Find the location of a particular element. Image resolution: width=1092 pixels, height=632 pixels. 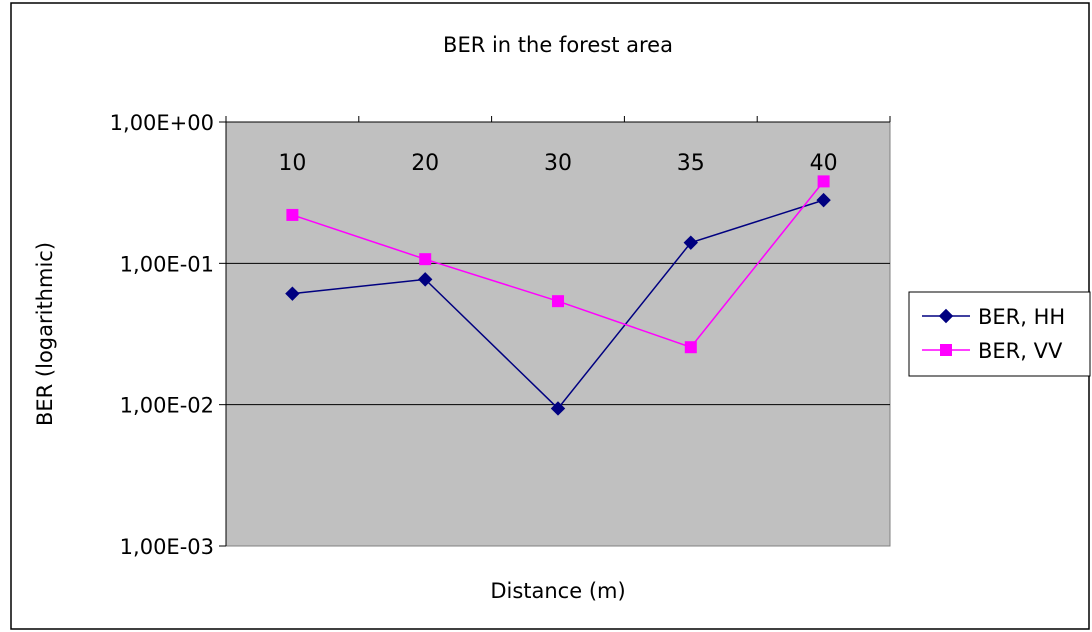

x-tick-label: 40 is located at coordinates (824, 163).